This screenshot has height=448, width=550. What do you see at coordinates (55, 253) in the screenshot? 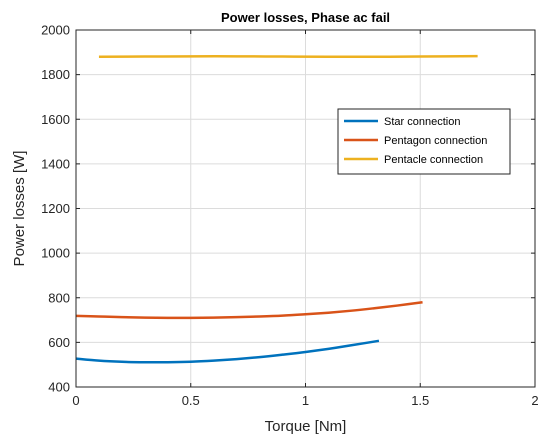
I see `y-tick-label: 1000` at bounding box center [55, 253].